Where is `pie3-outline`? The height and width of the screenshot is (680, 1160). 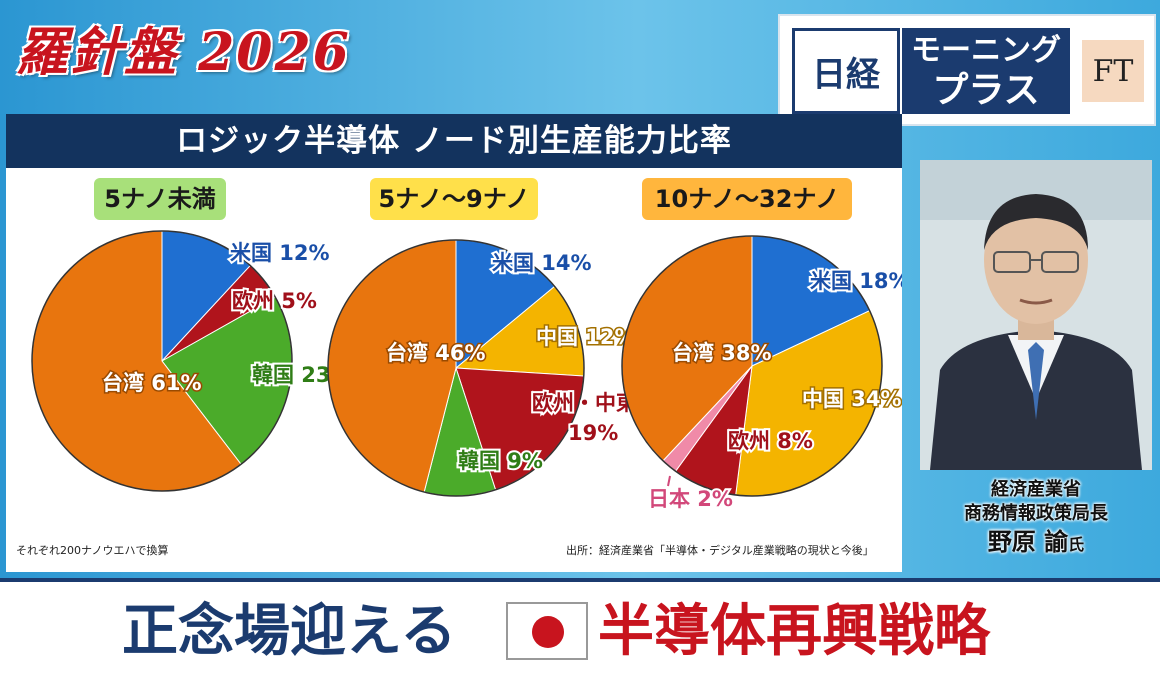
pie3-outline is located at coordinates (752, 366).